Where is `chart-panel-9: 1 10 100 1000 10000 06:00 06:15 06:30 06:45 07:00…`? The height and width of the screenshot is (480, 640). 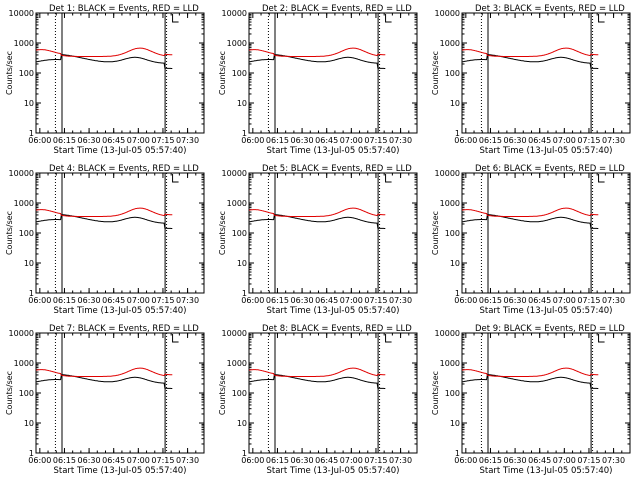
chart-panel-9: 1 10 100 1000 10000 06:00 06:15 06:30 06:45 07:00… is located at coordinates (531, 400).